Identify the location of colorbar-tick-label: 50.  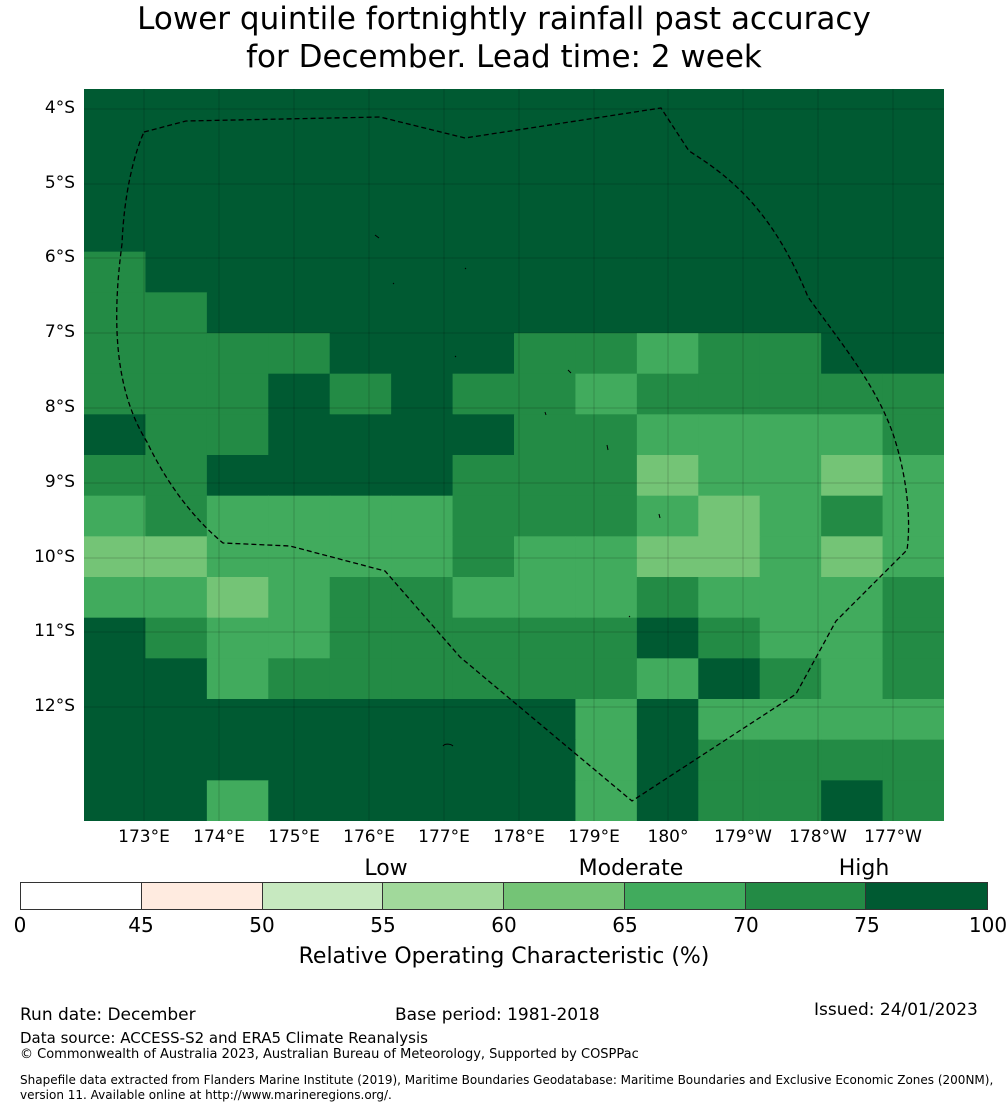
(262, 925).